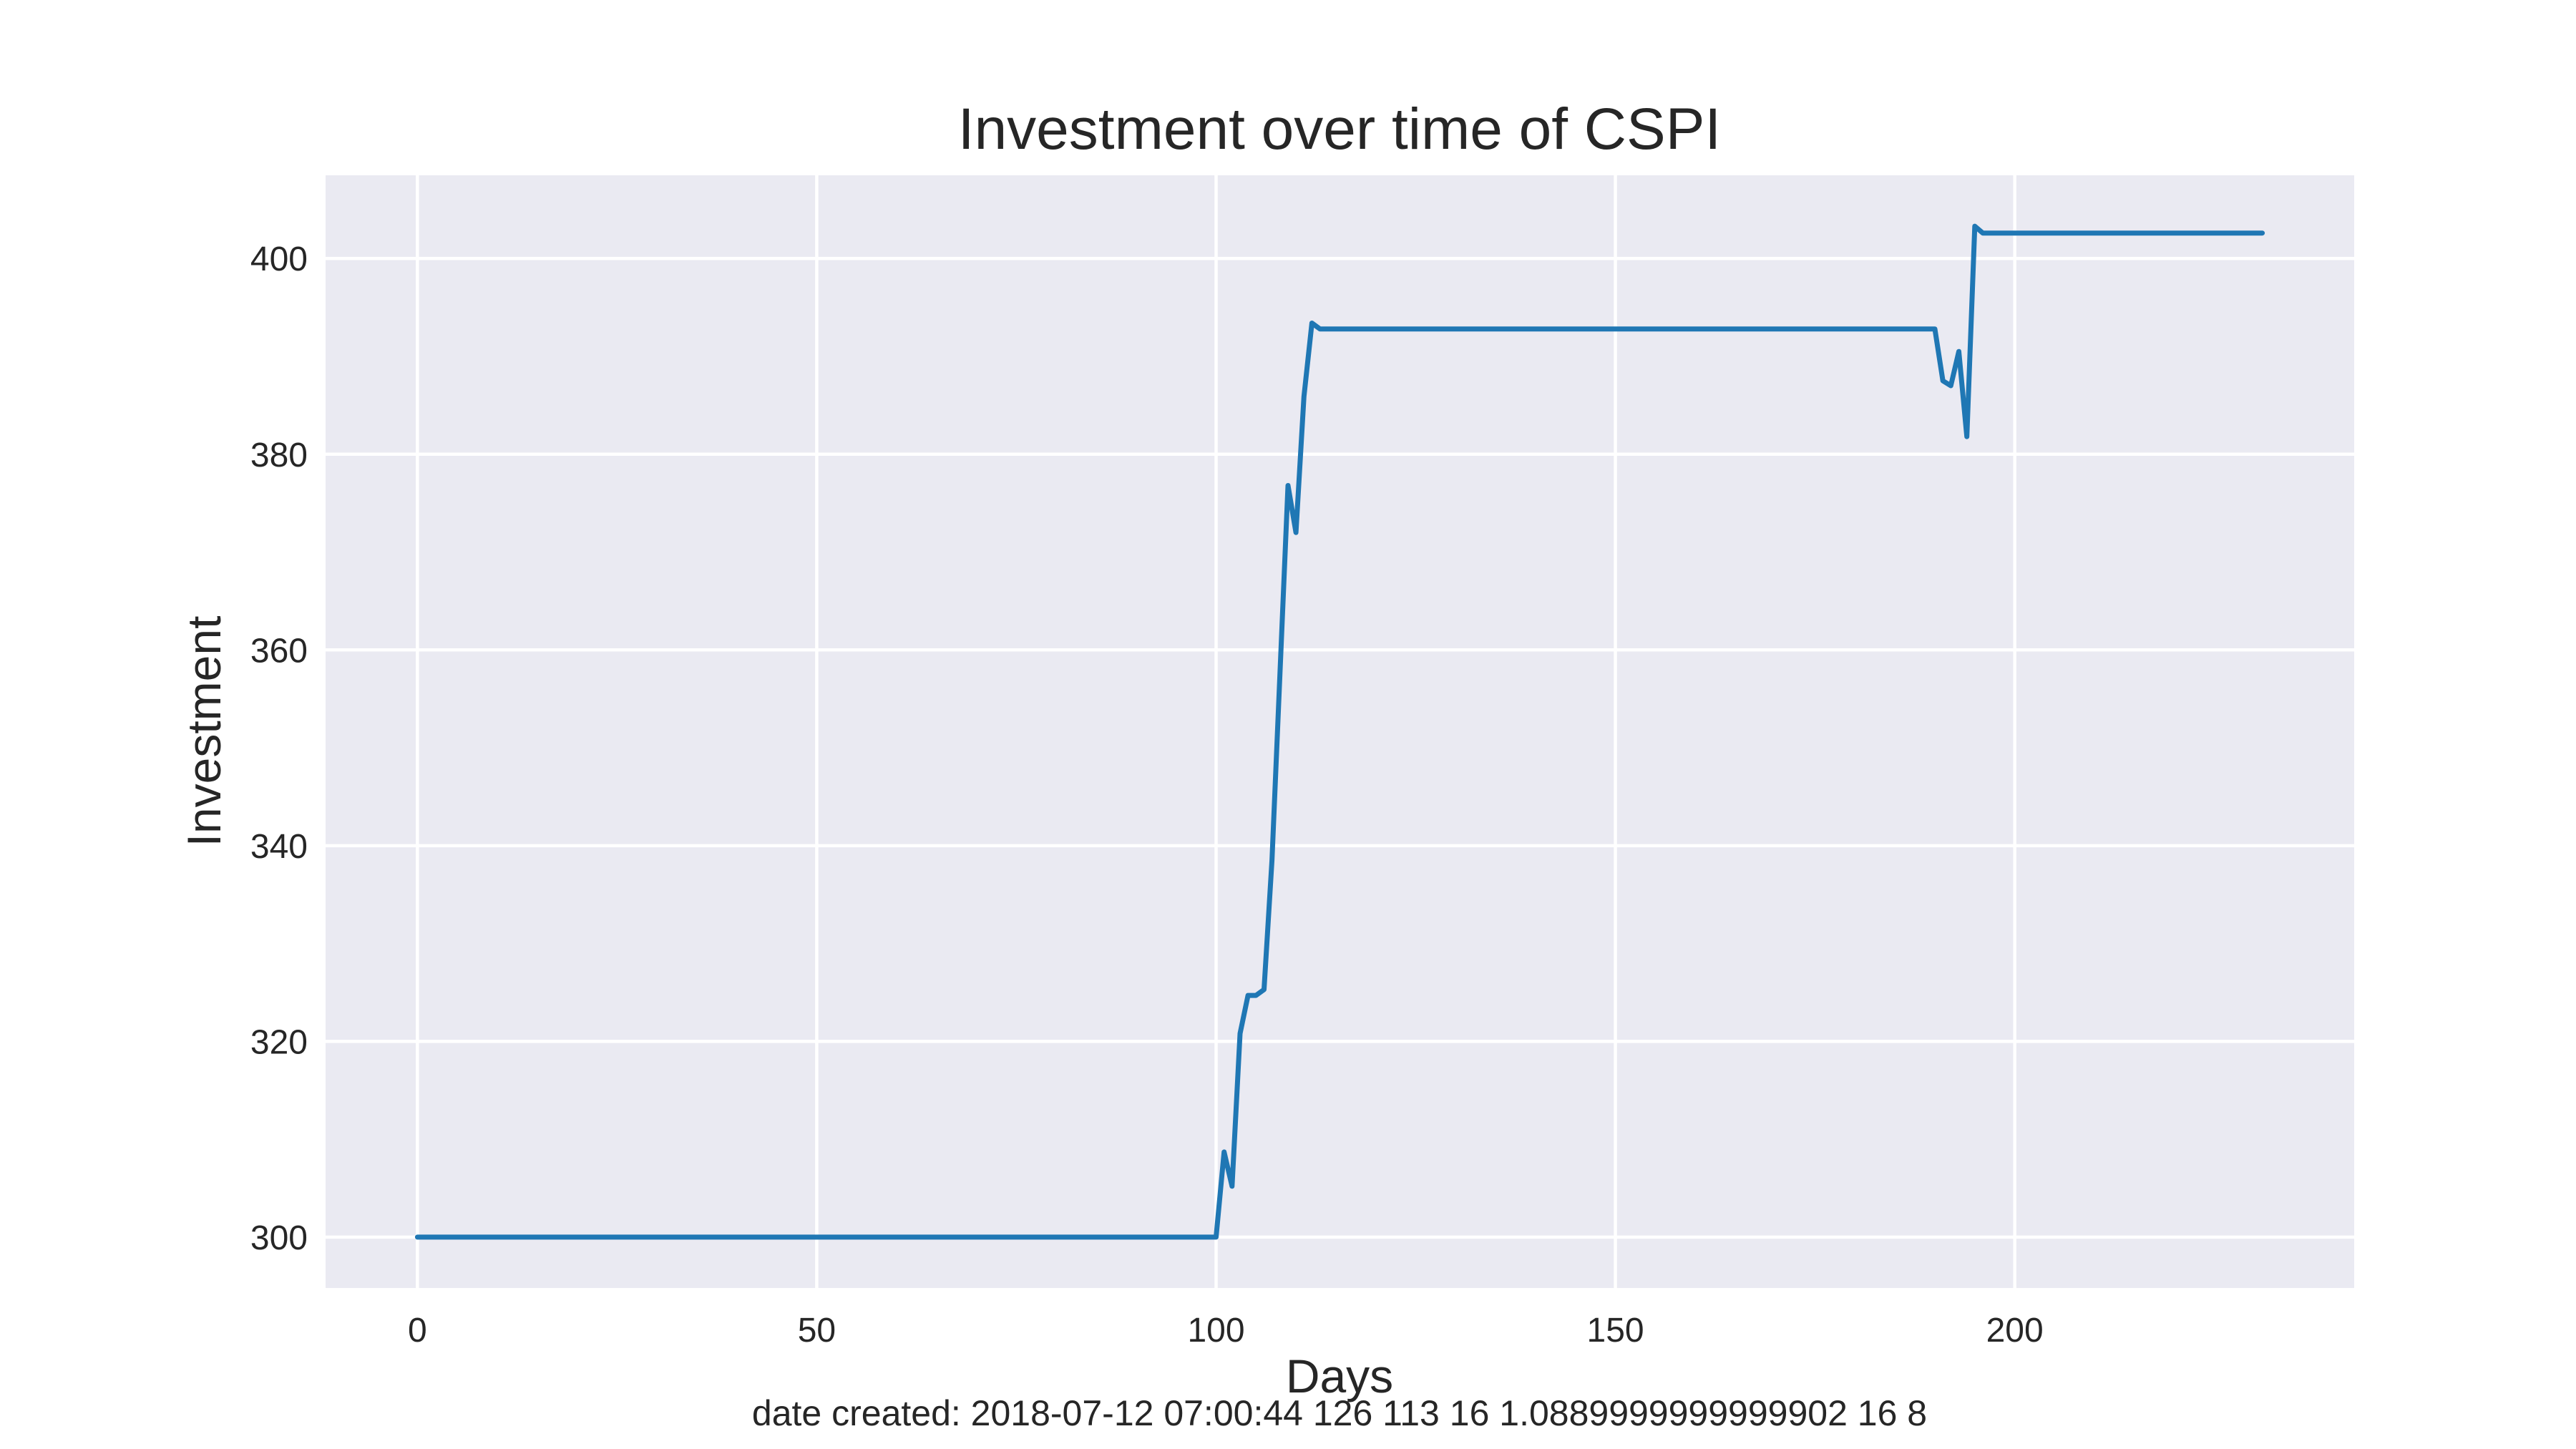 The width and height of the screenshot is (2576, 1449). Describe the element at coordinates (279, 651) in the screenshot. I see `y-tick-label: 360` at that location.